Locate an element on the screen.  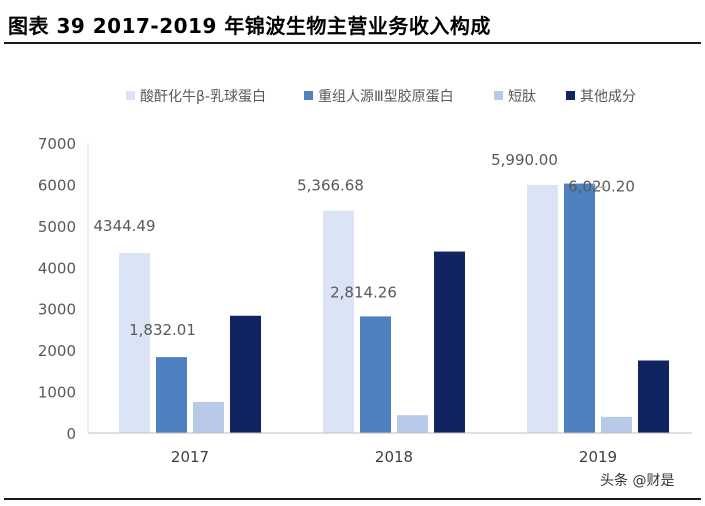
y-tick-label: 5000 is located at coordinates (57, 227).